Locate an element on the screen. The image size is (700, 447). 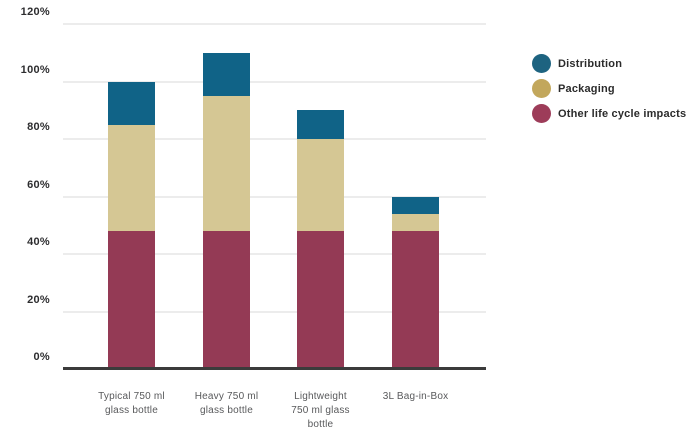
legend-item: Other life cycle impacts is located at coordinates (609, 113).